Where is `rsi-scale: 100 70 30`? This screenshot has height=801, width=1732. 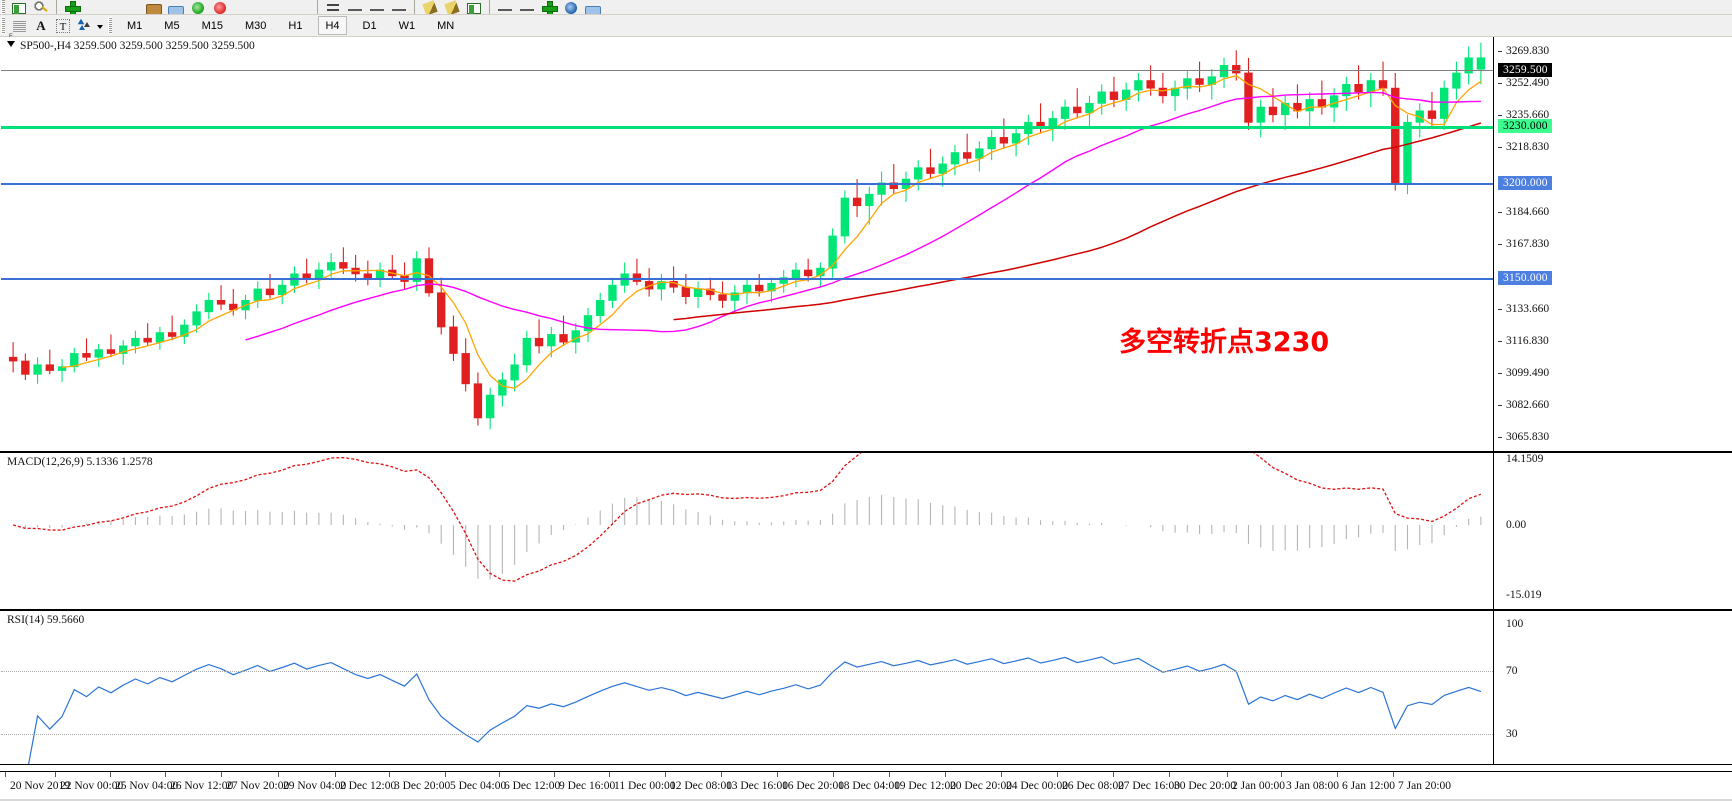 rsi-scale: 100 70 30 is located at coordinates (1614, 687).